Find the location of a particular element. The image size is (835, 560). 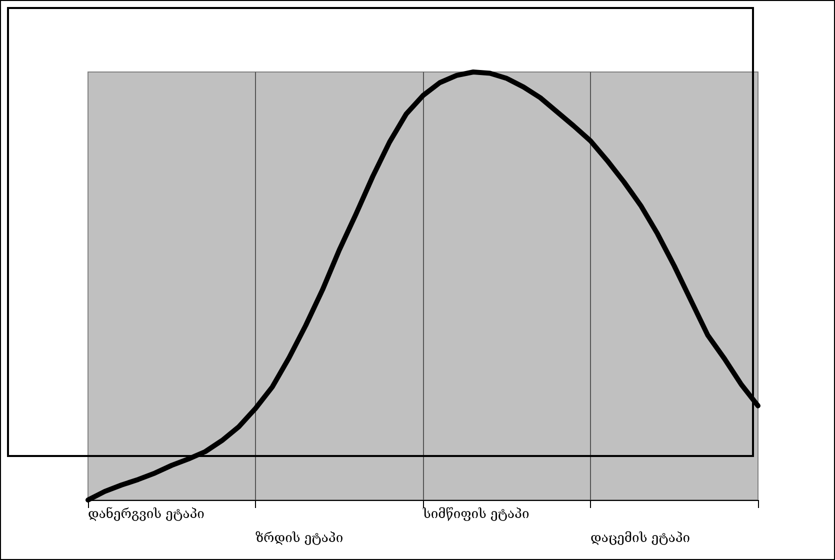

text: დანერგვის ეტაპი is located at coordinates (146, 514).